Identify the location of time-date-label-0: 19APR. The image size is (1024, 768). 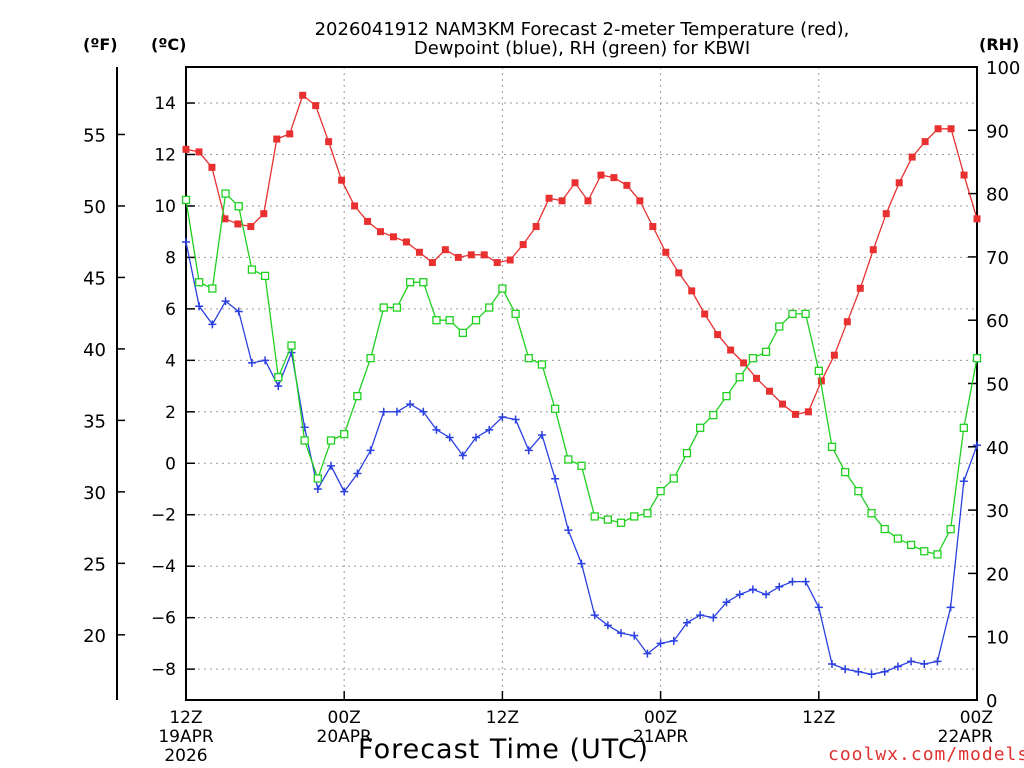
(186, 737).